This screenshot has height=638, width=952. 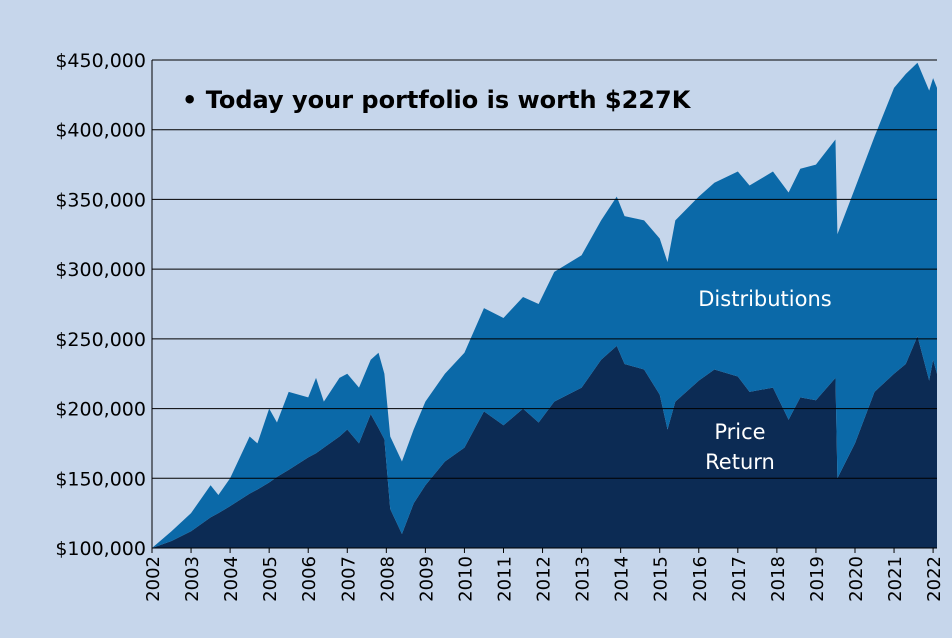 What do you see at coordinates (856, 579) in the screenshot?
I see `x-tick-label: 2020` at bounding box center [856, 579].